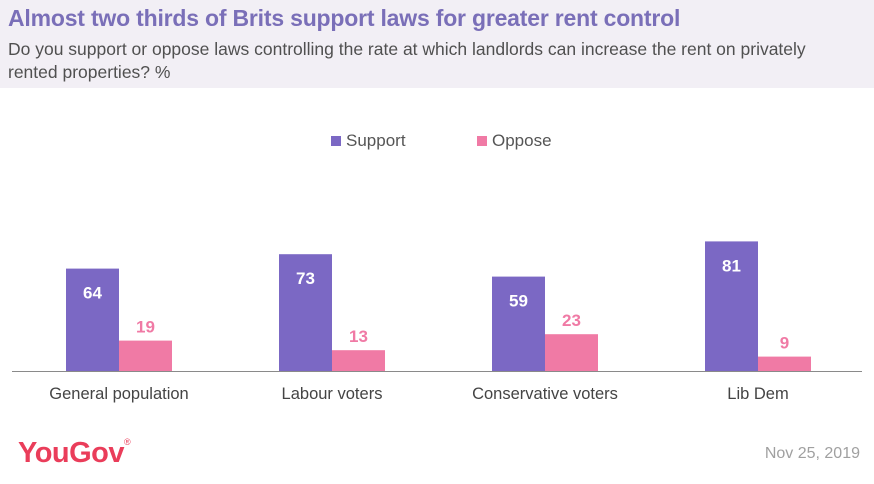 The image size is (874, 484). I want to click on legend-label-support: Support, so click(376, 140).